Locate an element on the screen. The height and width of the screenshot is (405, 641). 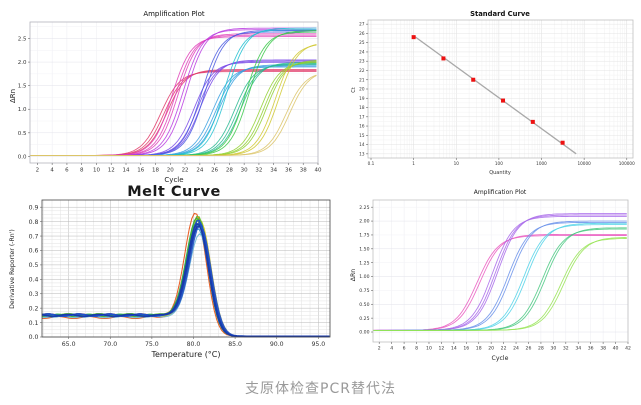
svg-text: 2.00 is located at coordinates (364, 222).